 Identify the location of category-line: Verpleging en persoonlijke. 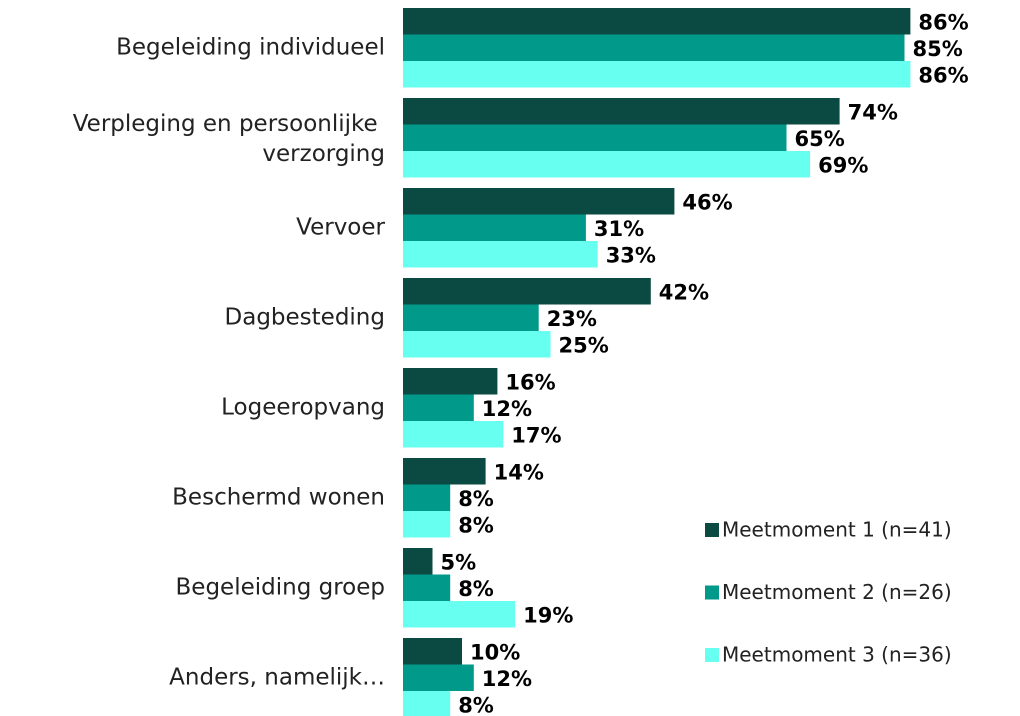
(229, 123).